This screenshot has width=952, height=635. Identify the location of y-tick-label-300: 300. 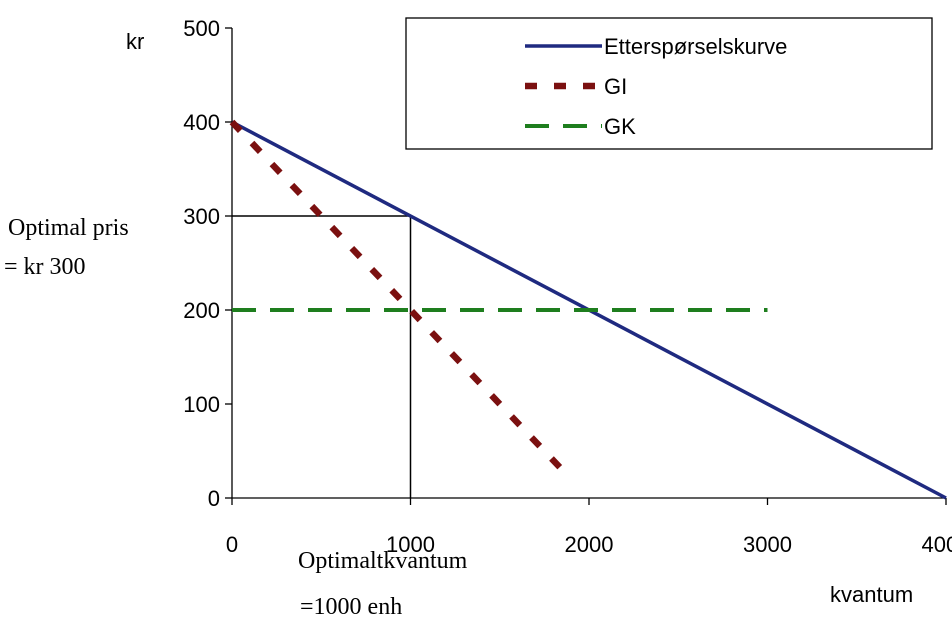
(201, 216).